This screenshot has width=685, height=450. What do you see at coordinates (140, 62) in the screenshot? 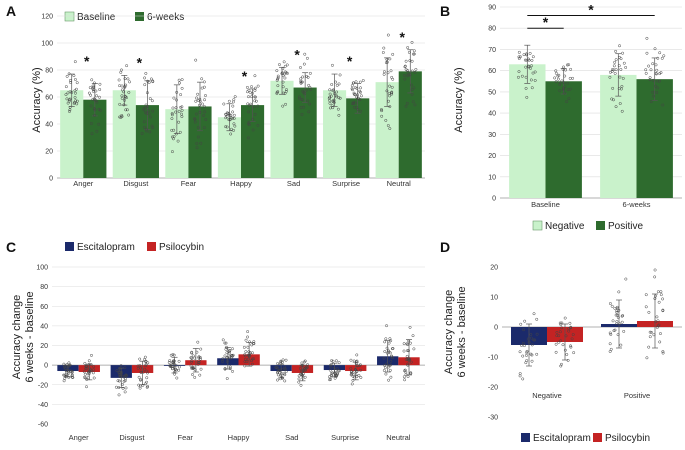
I see `panel-a-significance-star: *` at bounding box center [140, 62].